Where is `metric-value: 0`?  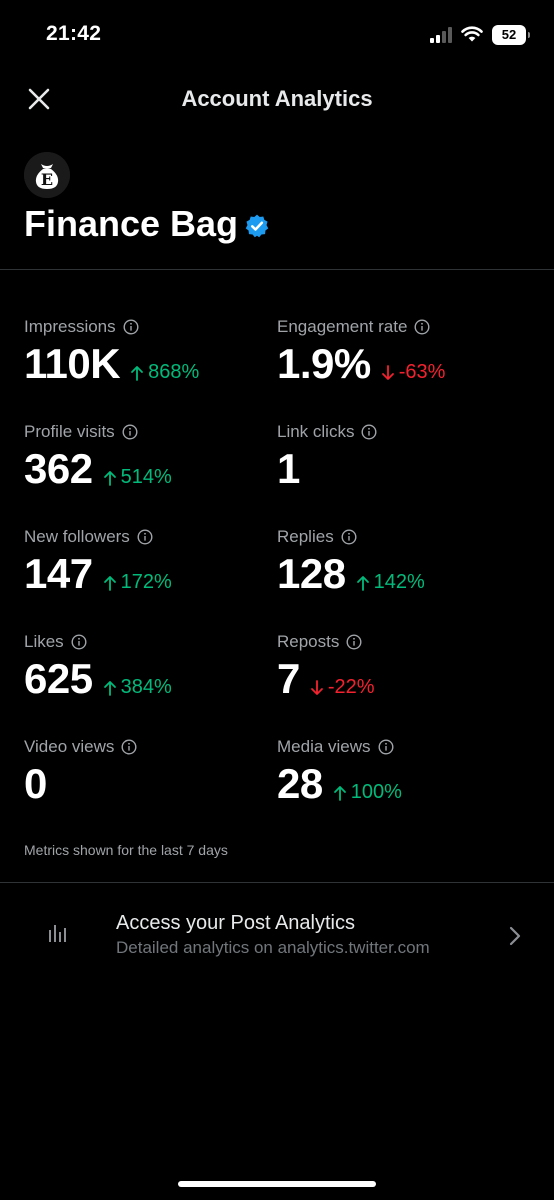
metric-value: 0 is located at coordinates (35, 783).